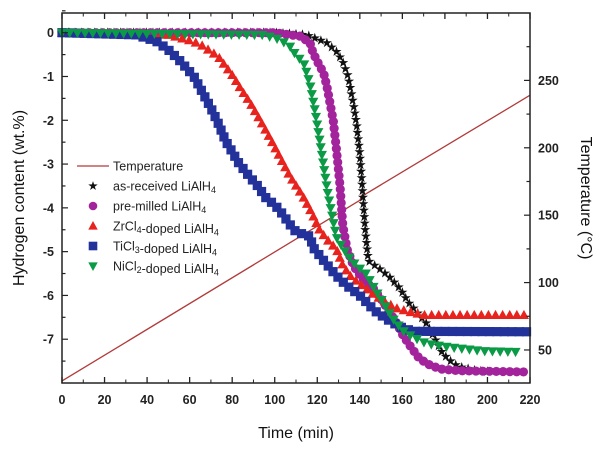  I want to click on x-tick-label: 0, so click(62, 400).